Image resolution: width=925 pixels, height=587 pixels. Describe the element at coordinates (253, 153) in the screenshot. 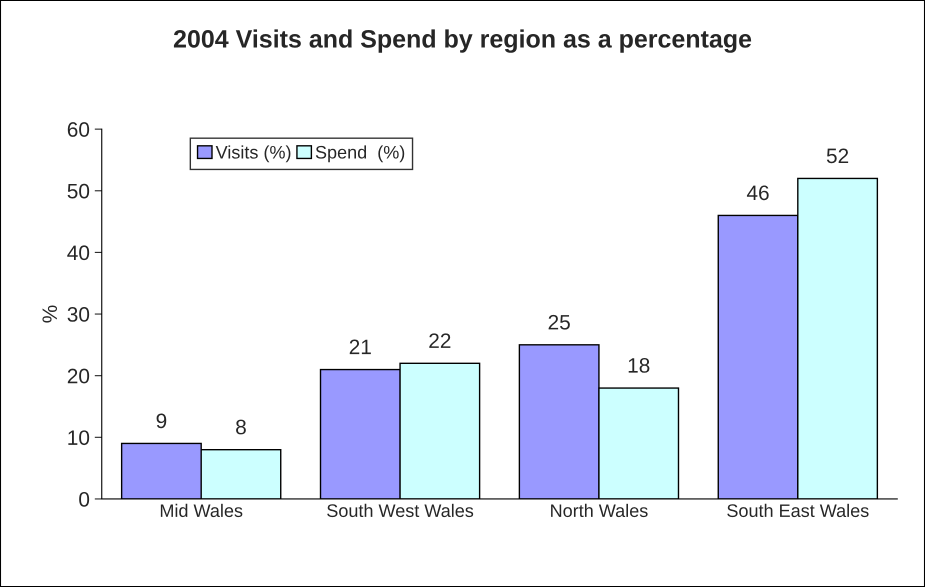

I see `legend-label: Visits (%)` at that location.